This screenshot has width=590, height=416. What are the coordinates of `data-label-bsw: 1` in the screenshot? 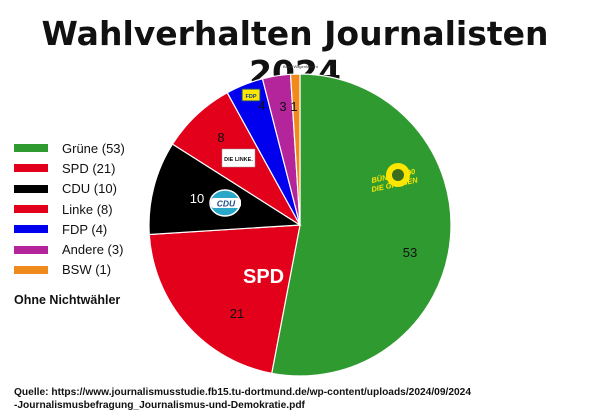 It's located at (293, 106).